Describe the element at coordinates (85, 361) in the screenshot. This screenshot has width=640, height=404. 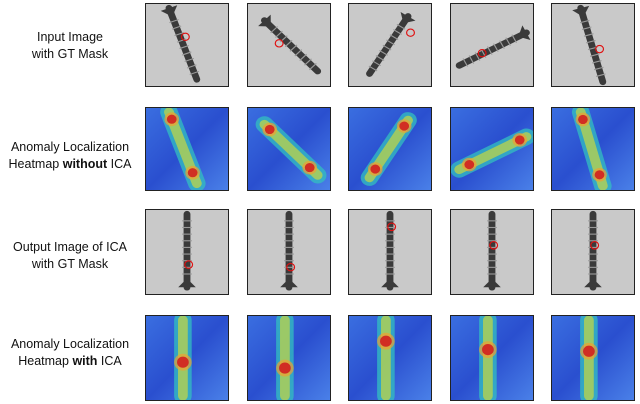
I see `row-label-bold: with` at that location.